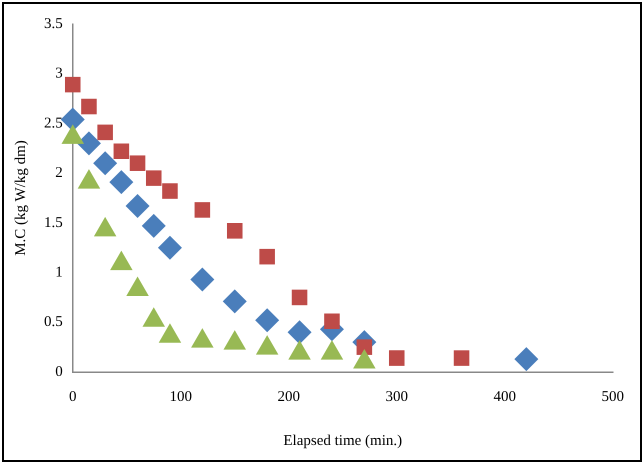 This screenshot has width=644, height=464. Describe the element at coordinates (72, 396) in the screenshot. I see `x-tick-label: 0` at that location.